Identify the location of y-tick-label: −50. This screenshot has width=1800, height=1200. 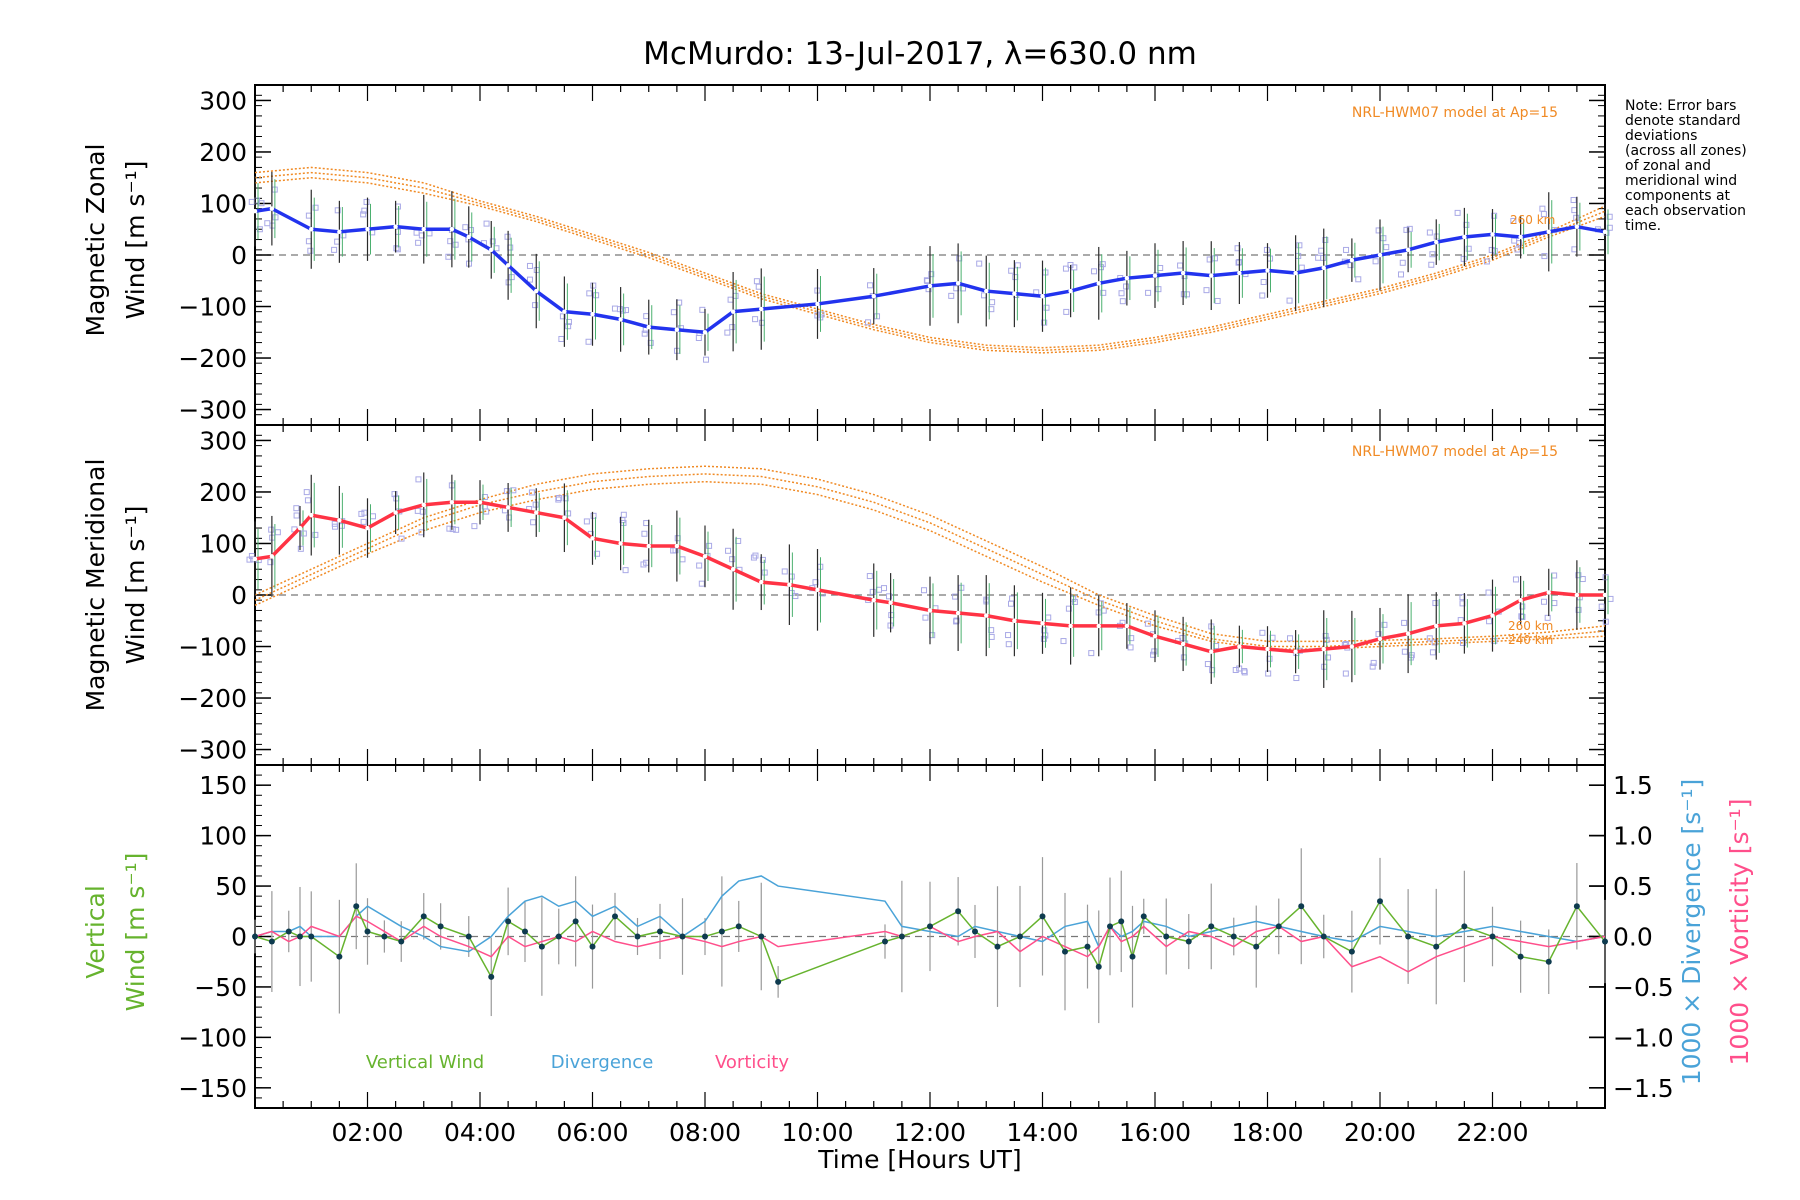
(220, 987).